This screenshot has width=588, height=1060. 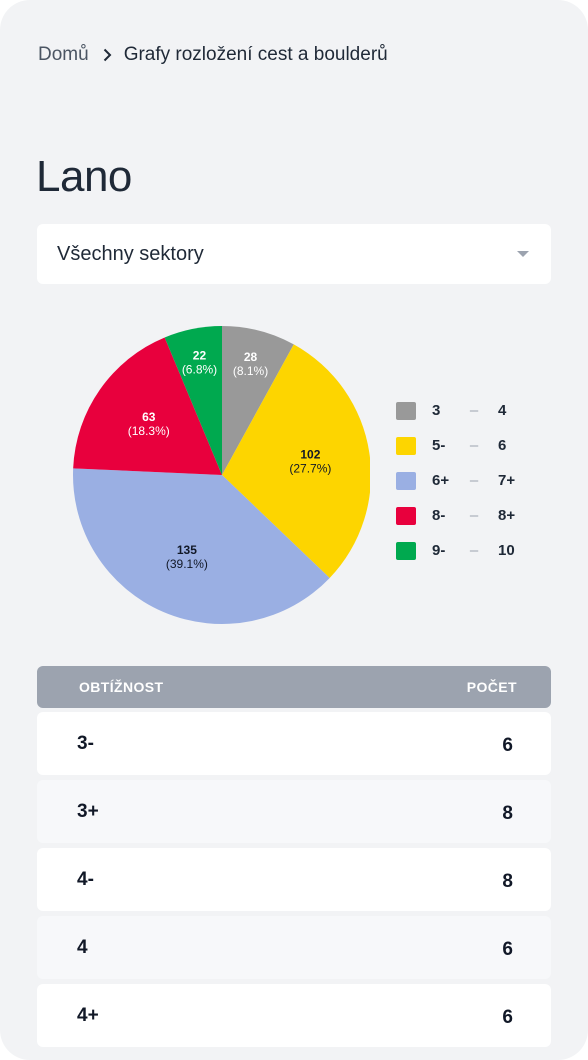 I want to click on row-grade: 4, so click(x=82, y=947).